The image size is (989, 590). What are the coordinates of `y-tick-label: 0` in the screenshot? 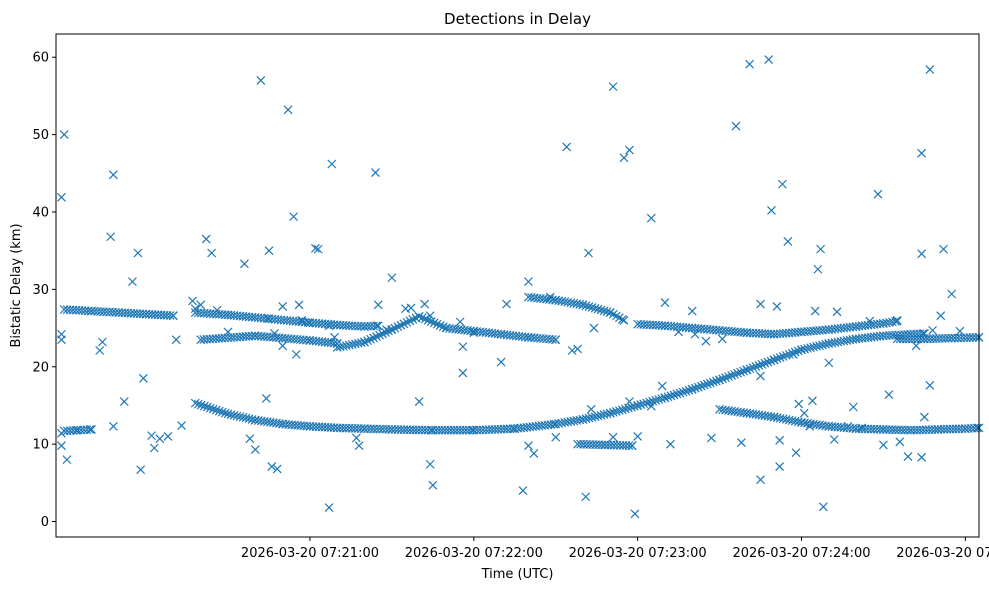 It's located at (45, 522).